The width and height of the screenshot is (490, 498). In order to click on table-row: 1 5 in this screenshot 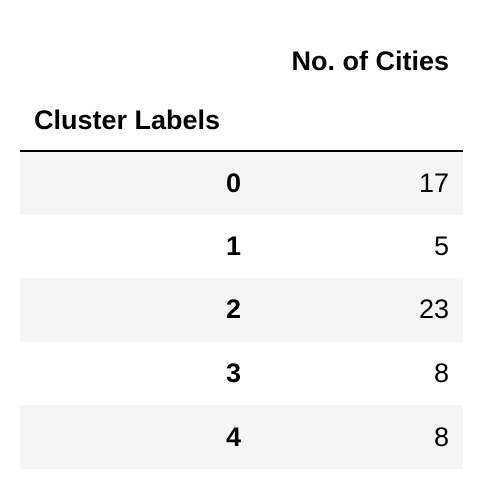, I will do `click(241, 247)`.